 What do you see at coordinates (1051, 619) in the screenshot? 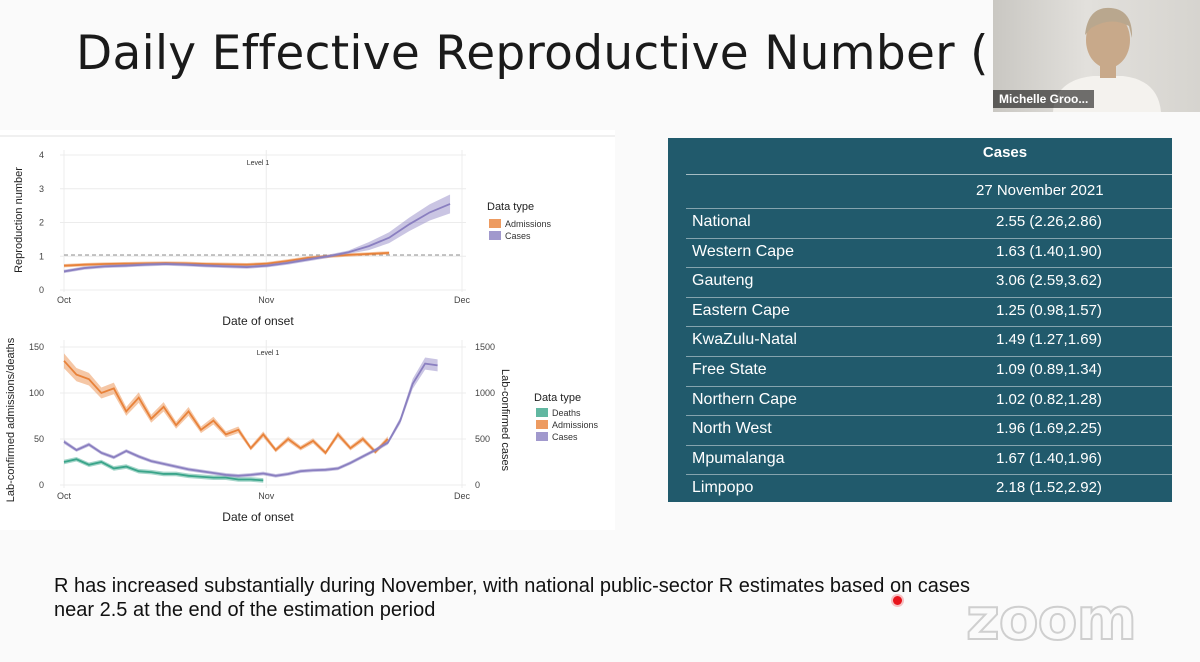
I see `zoom-watermark: zoom` at bounding box center [1051, 619].